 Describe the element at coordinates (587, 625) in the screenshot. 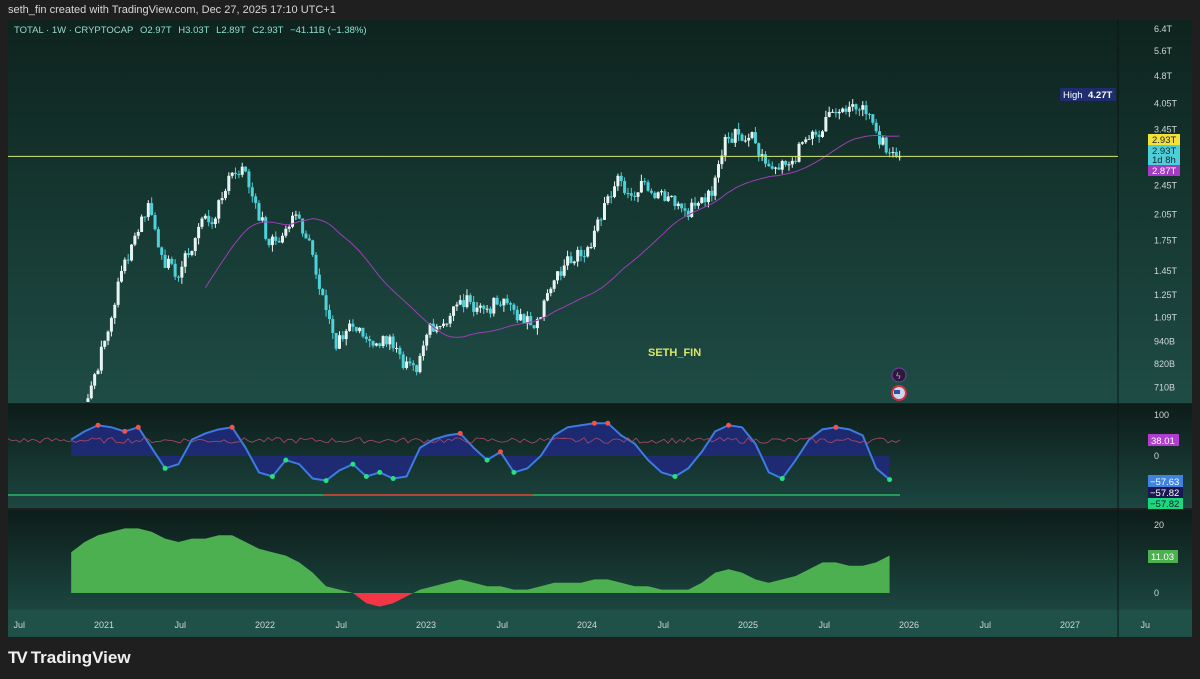

I see `time-tick: 2024` at that location.